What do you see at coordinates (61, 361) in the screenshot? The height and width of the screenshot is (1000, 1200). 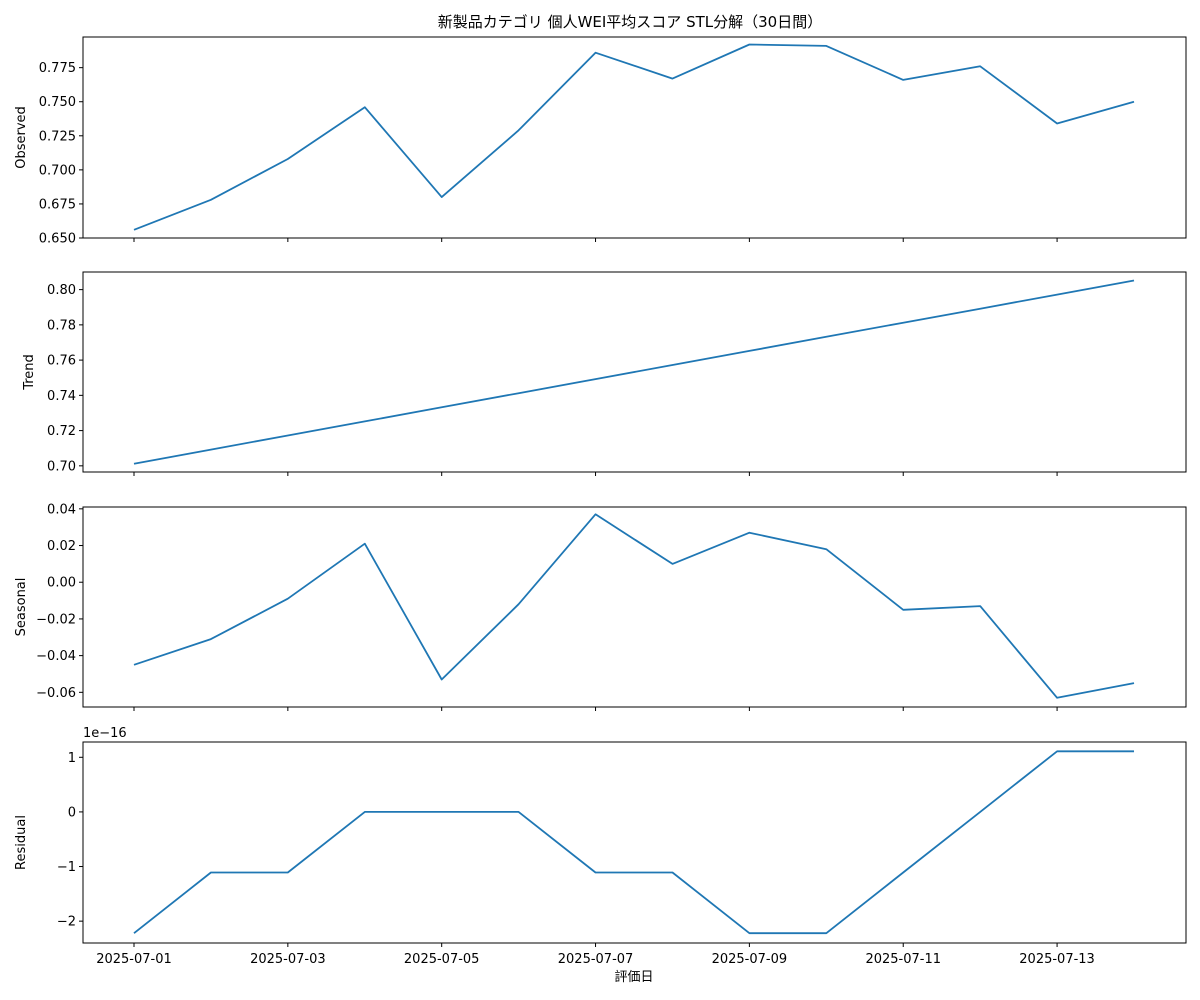 I see `y-tick-label: 0.76` at bounding box center [61, 361].